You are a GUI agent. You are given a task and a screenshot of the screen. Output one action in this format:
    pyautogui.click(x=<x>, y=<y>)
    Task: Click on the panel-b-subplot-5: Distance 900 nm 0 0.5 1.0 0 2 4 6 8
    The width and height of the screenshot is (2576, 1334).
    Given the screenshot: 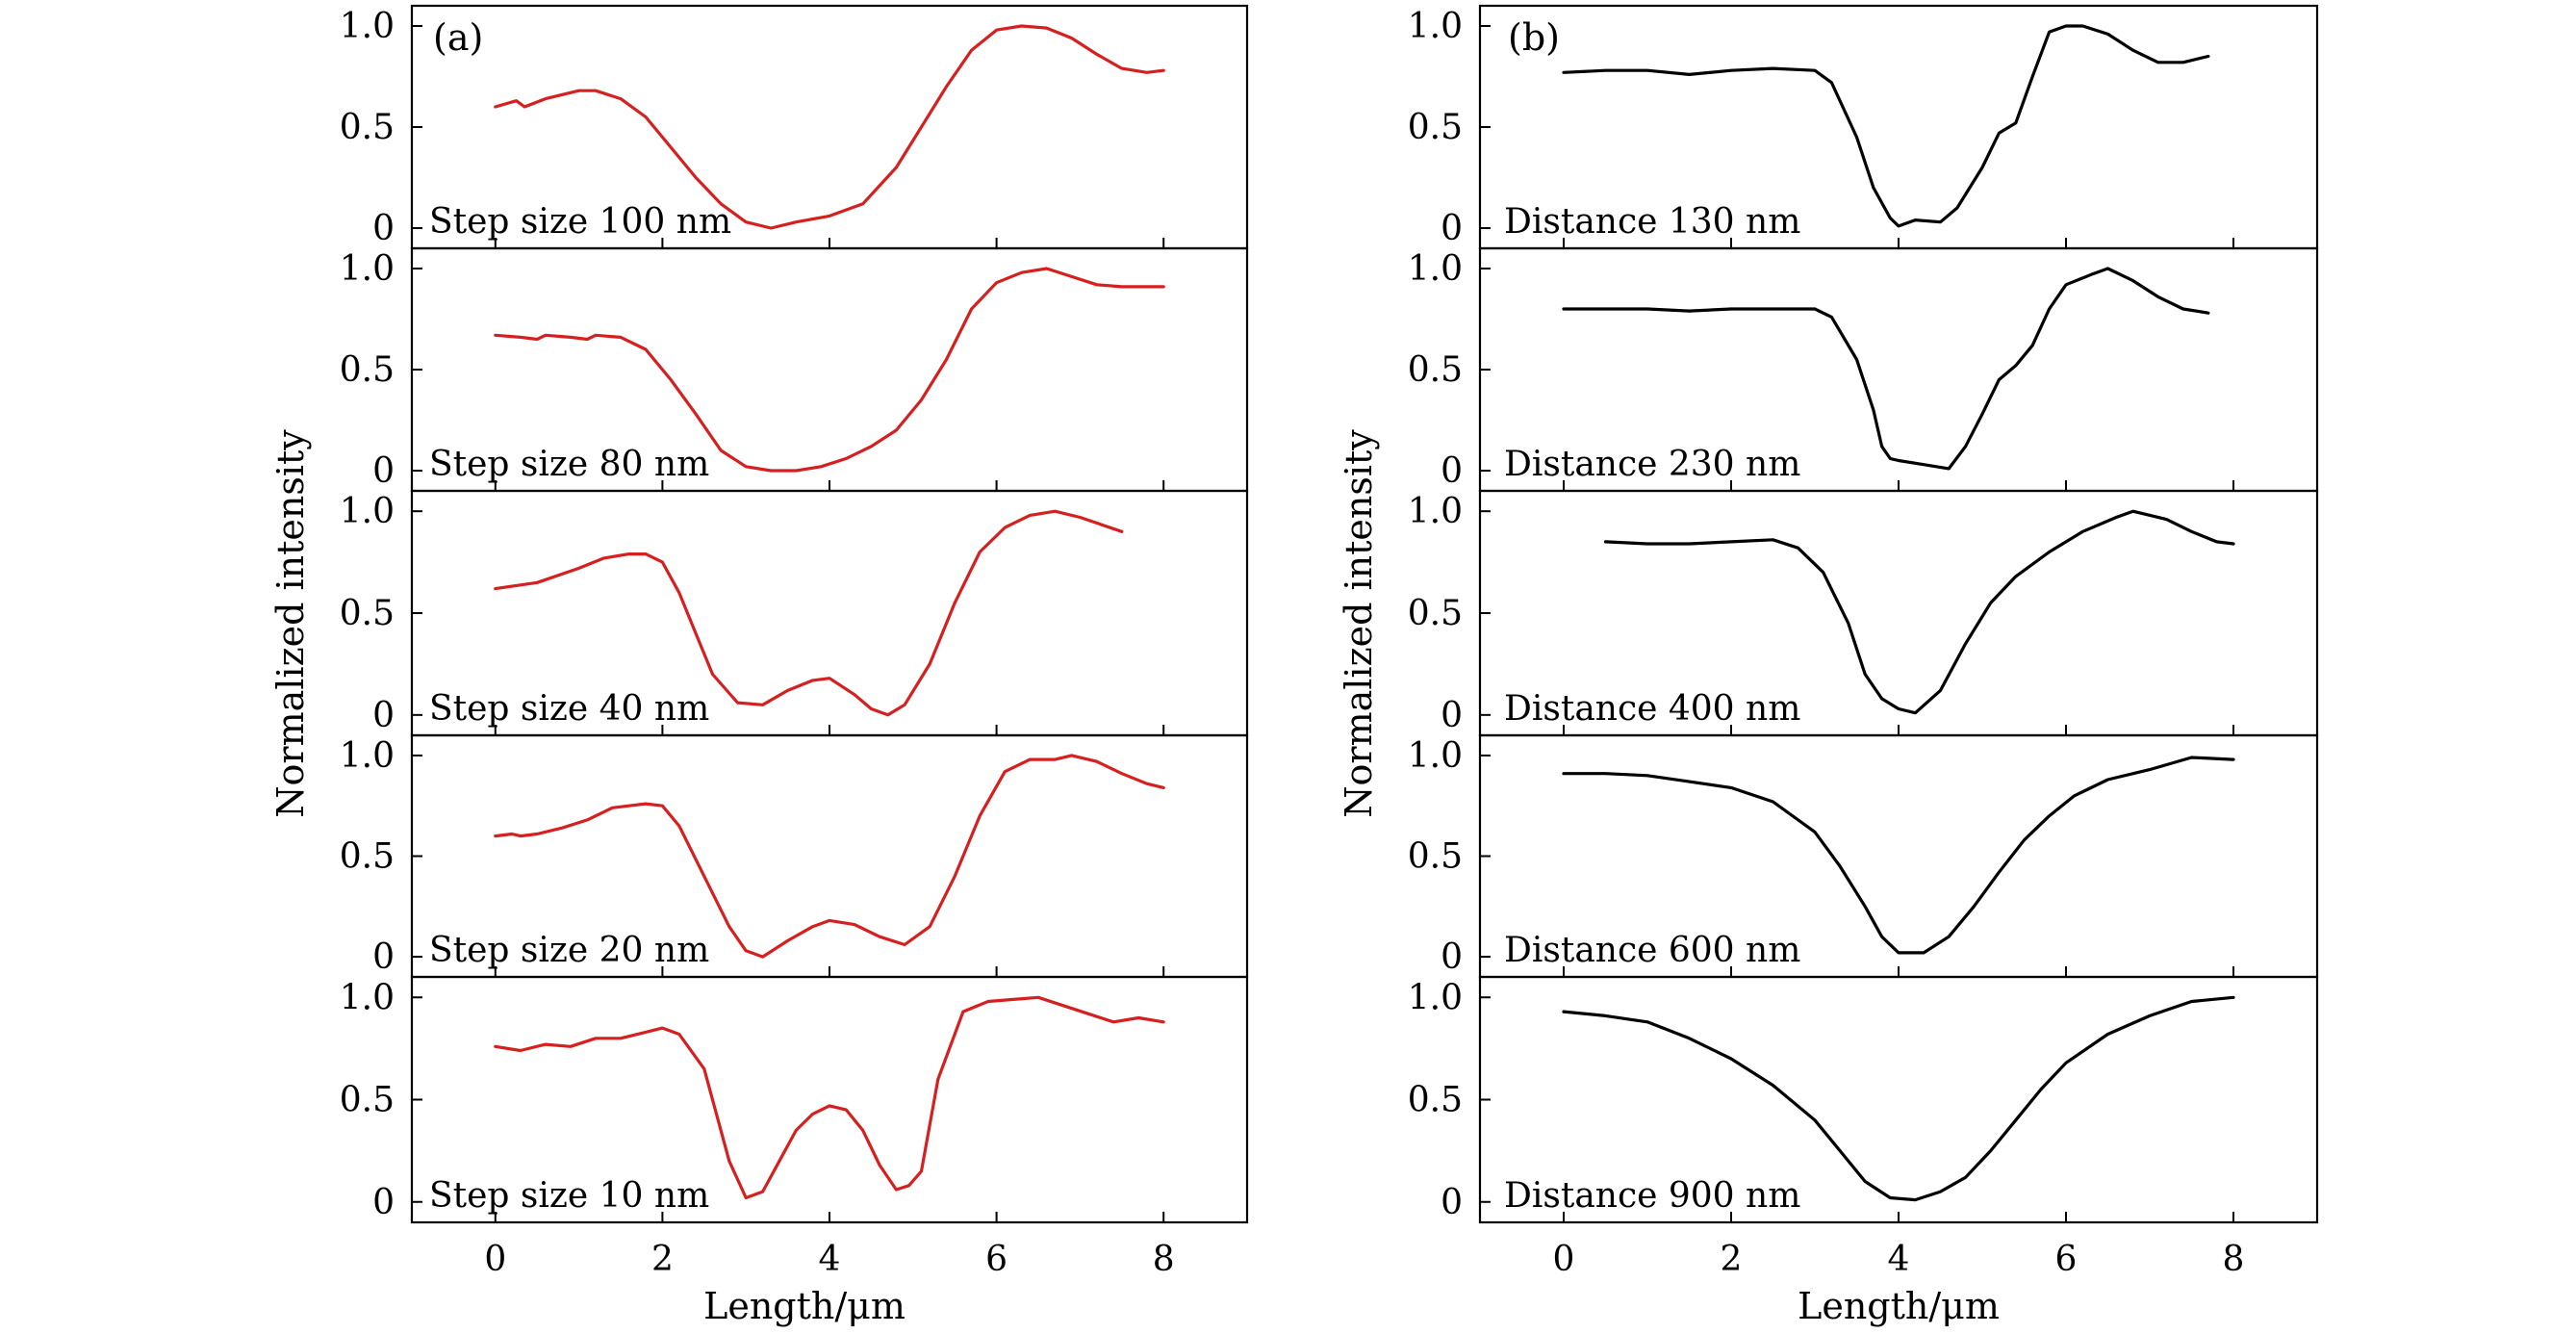 What is the action you would take?
    pyautogui.click(x=1863, y=1127)
    